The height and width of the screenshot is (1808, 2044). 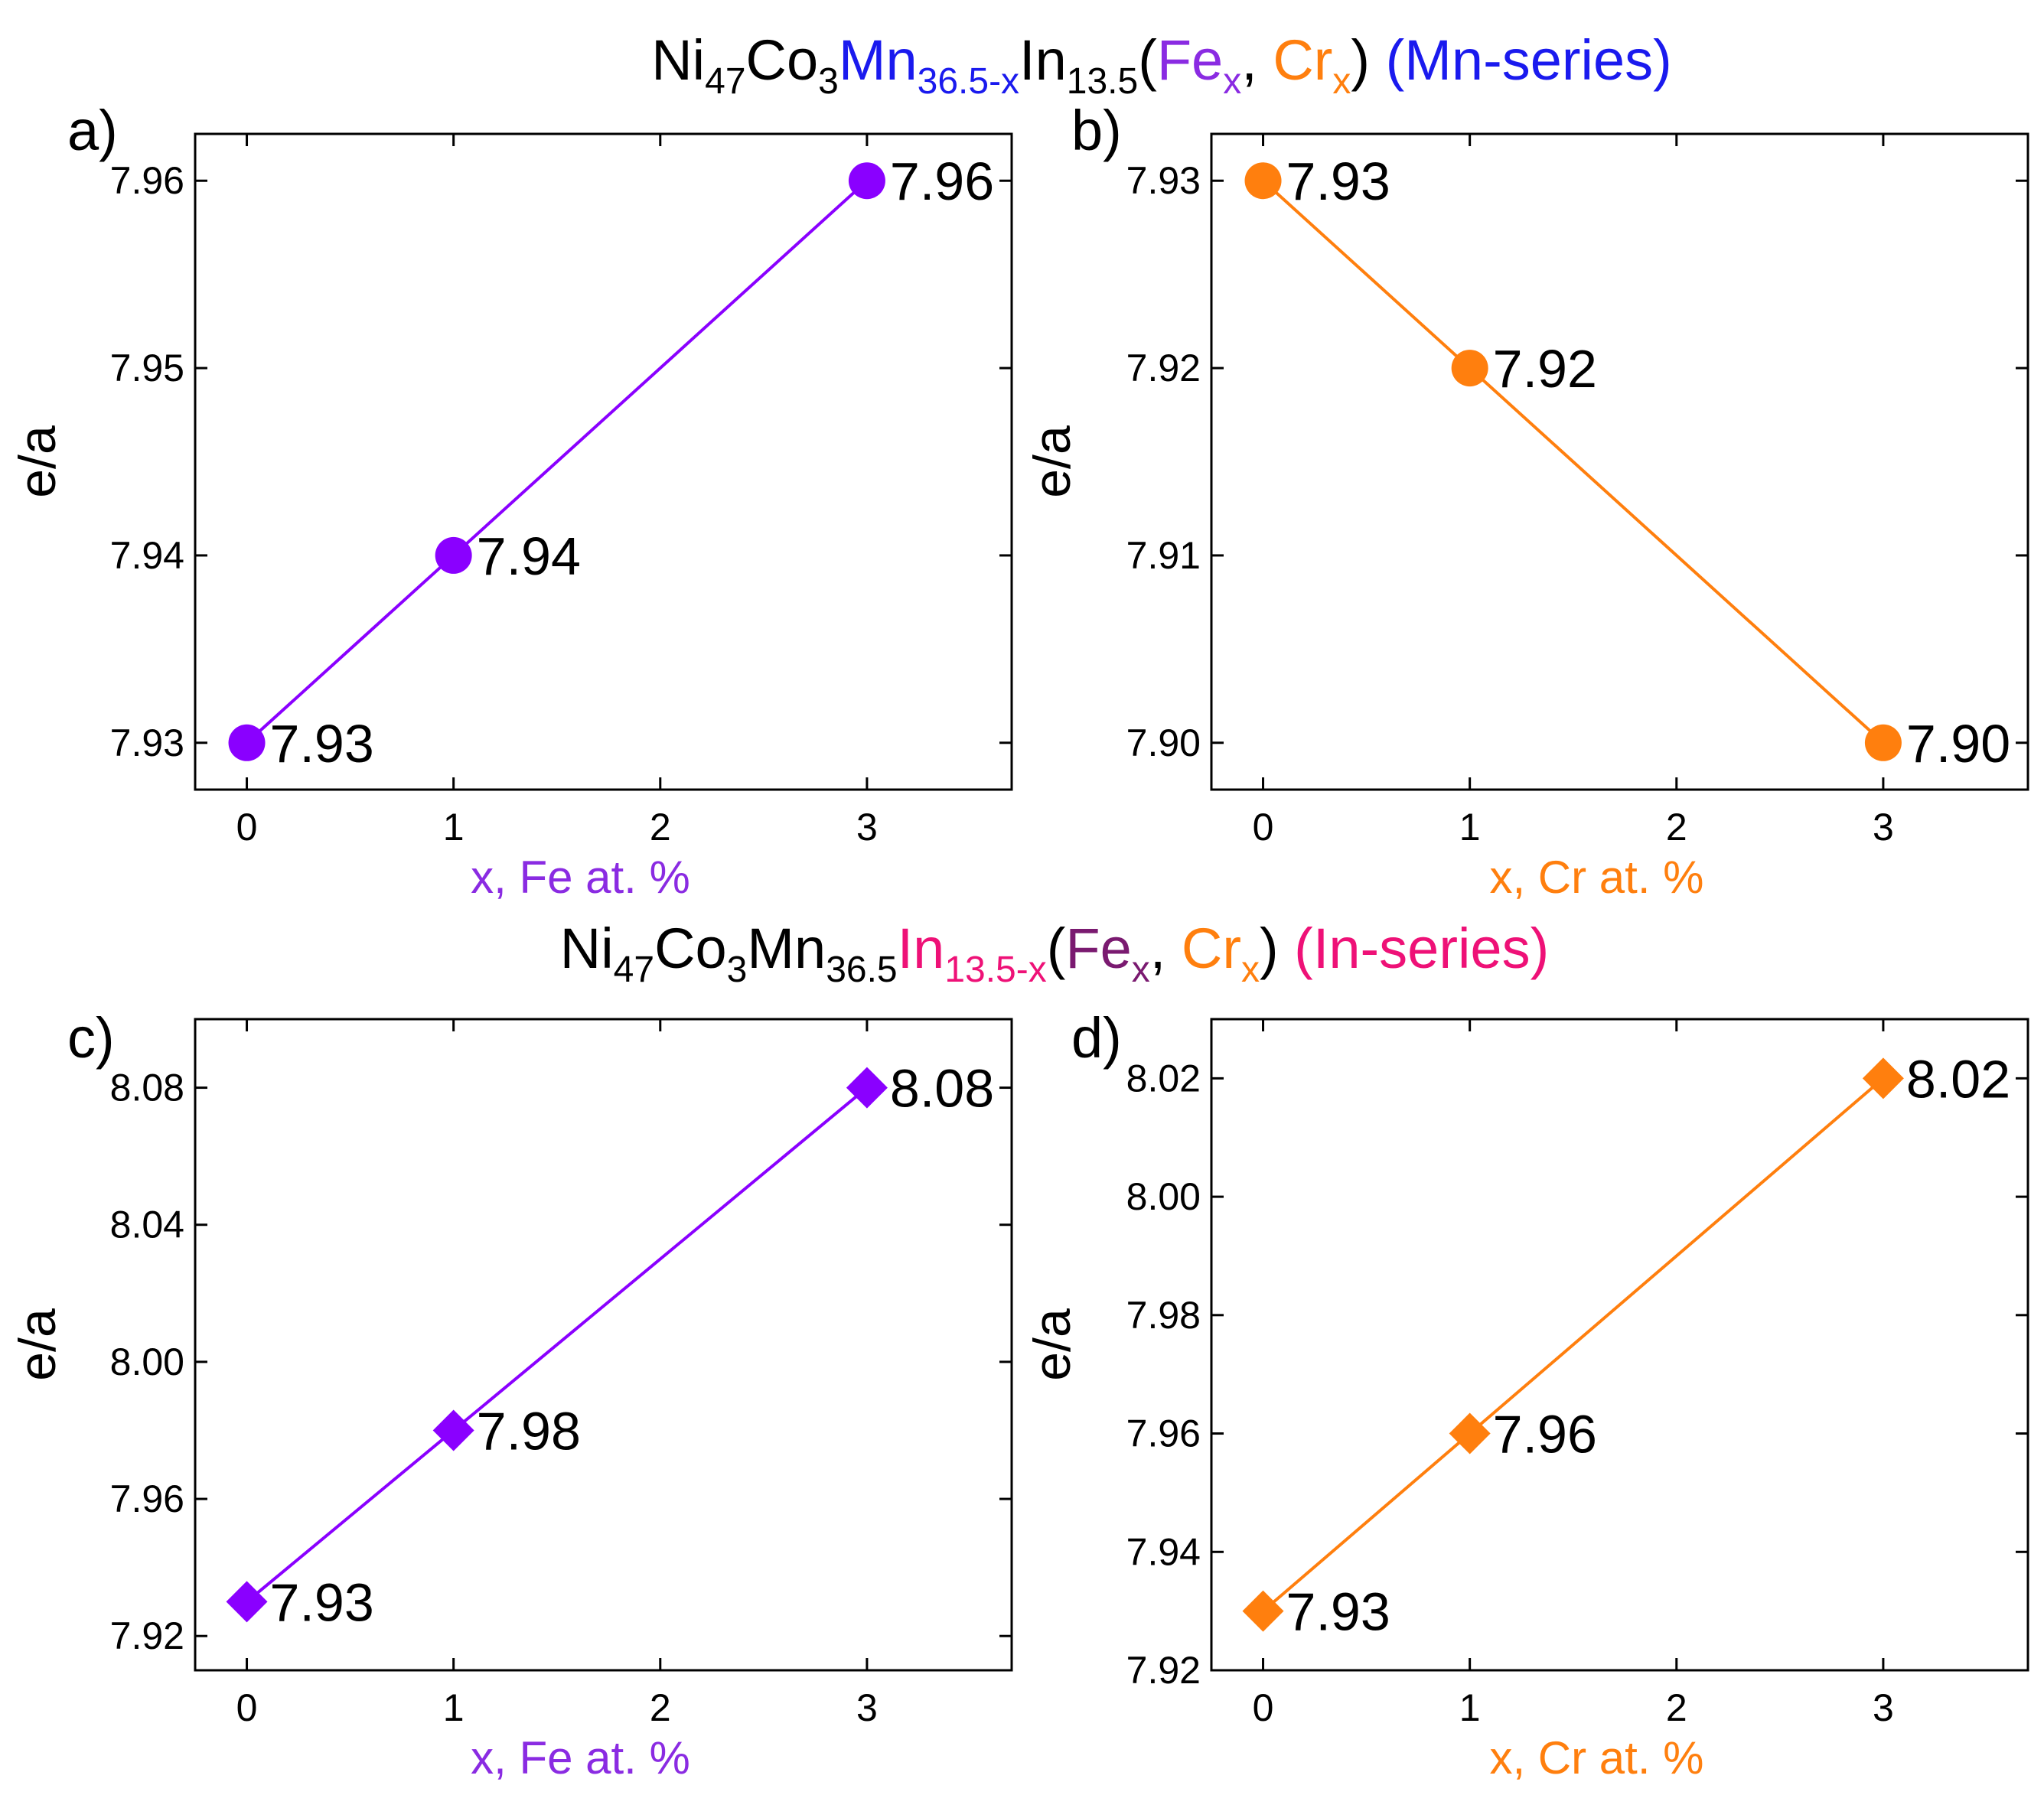 What do you see at coordinates (1163, 555) in the screenshot?
I see `y-tick-label: 7.91` at bounding box center [1163, 555].